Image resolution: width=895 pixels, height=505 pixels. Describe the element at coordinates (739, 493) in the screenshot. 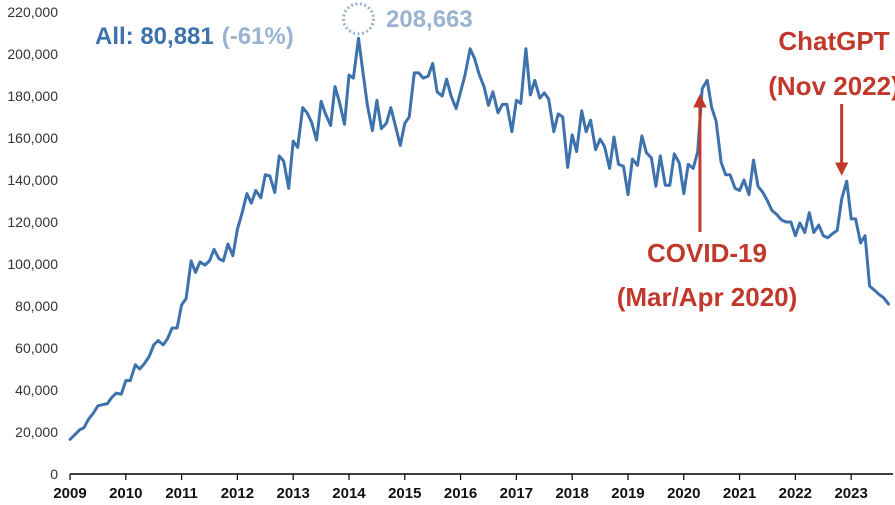

I see `x-tick-label: 2021` at that location.